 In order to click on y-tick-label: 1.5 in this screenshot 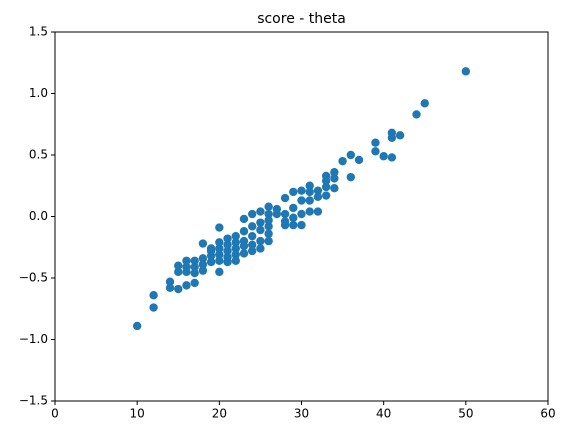, I will do `click(38, 32)`.